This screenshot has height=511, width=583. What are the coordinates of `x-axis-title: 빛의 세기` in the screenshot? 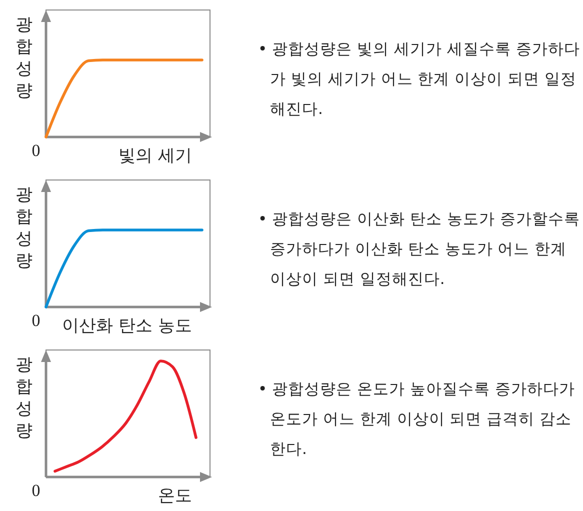 It's located at (155, 156).